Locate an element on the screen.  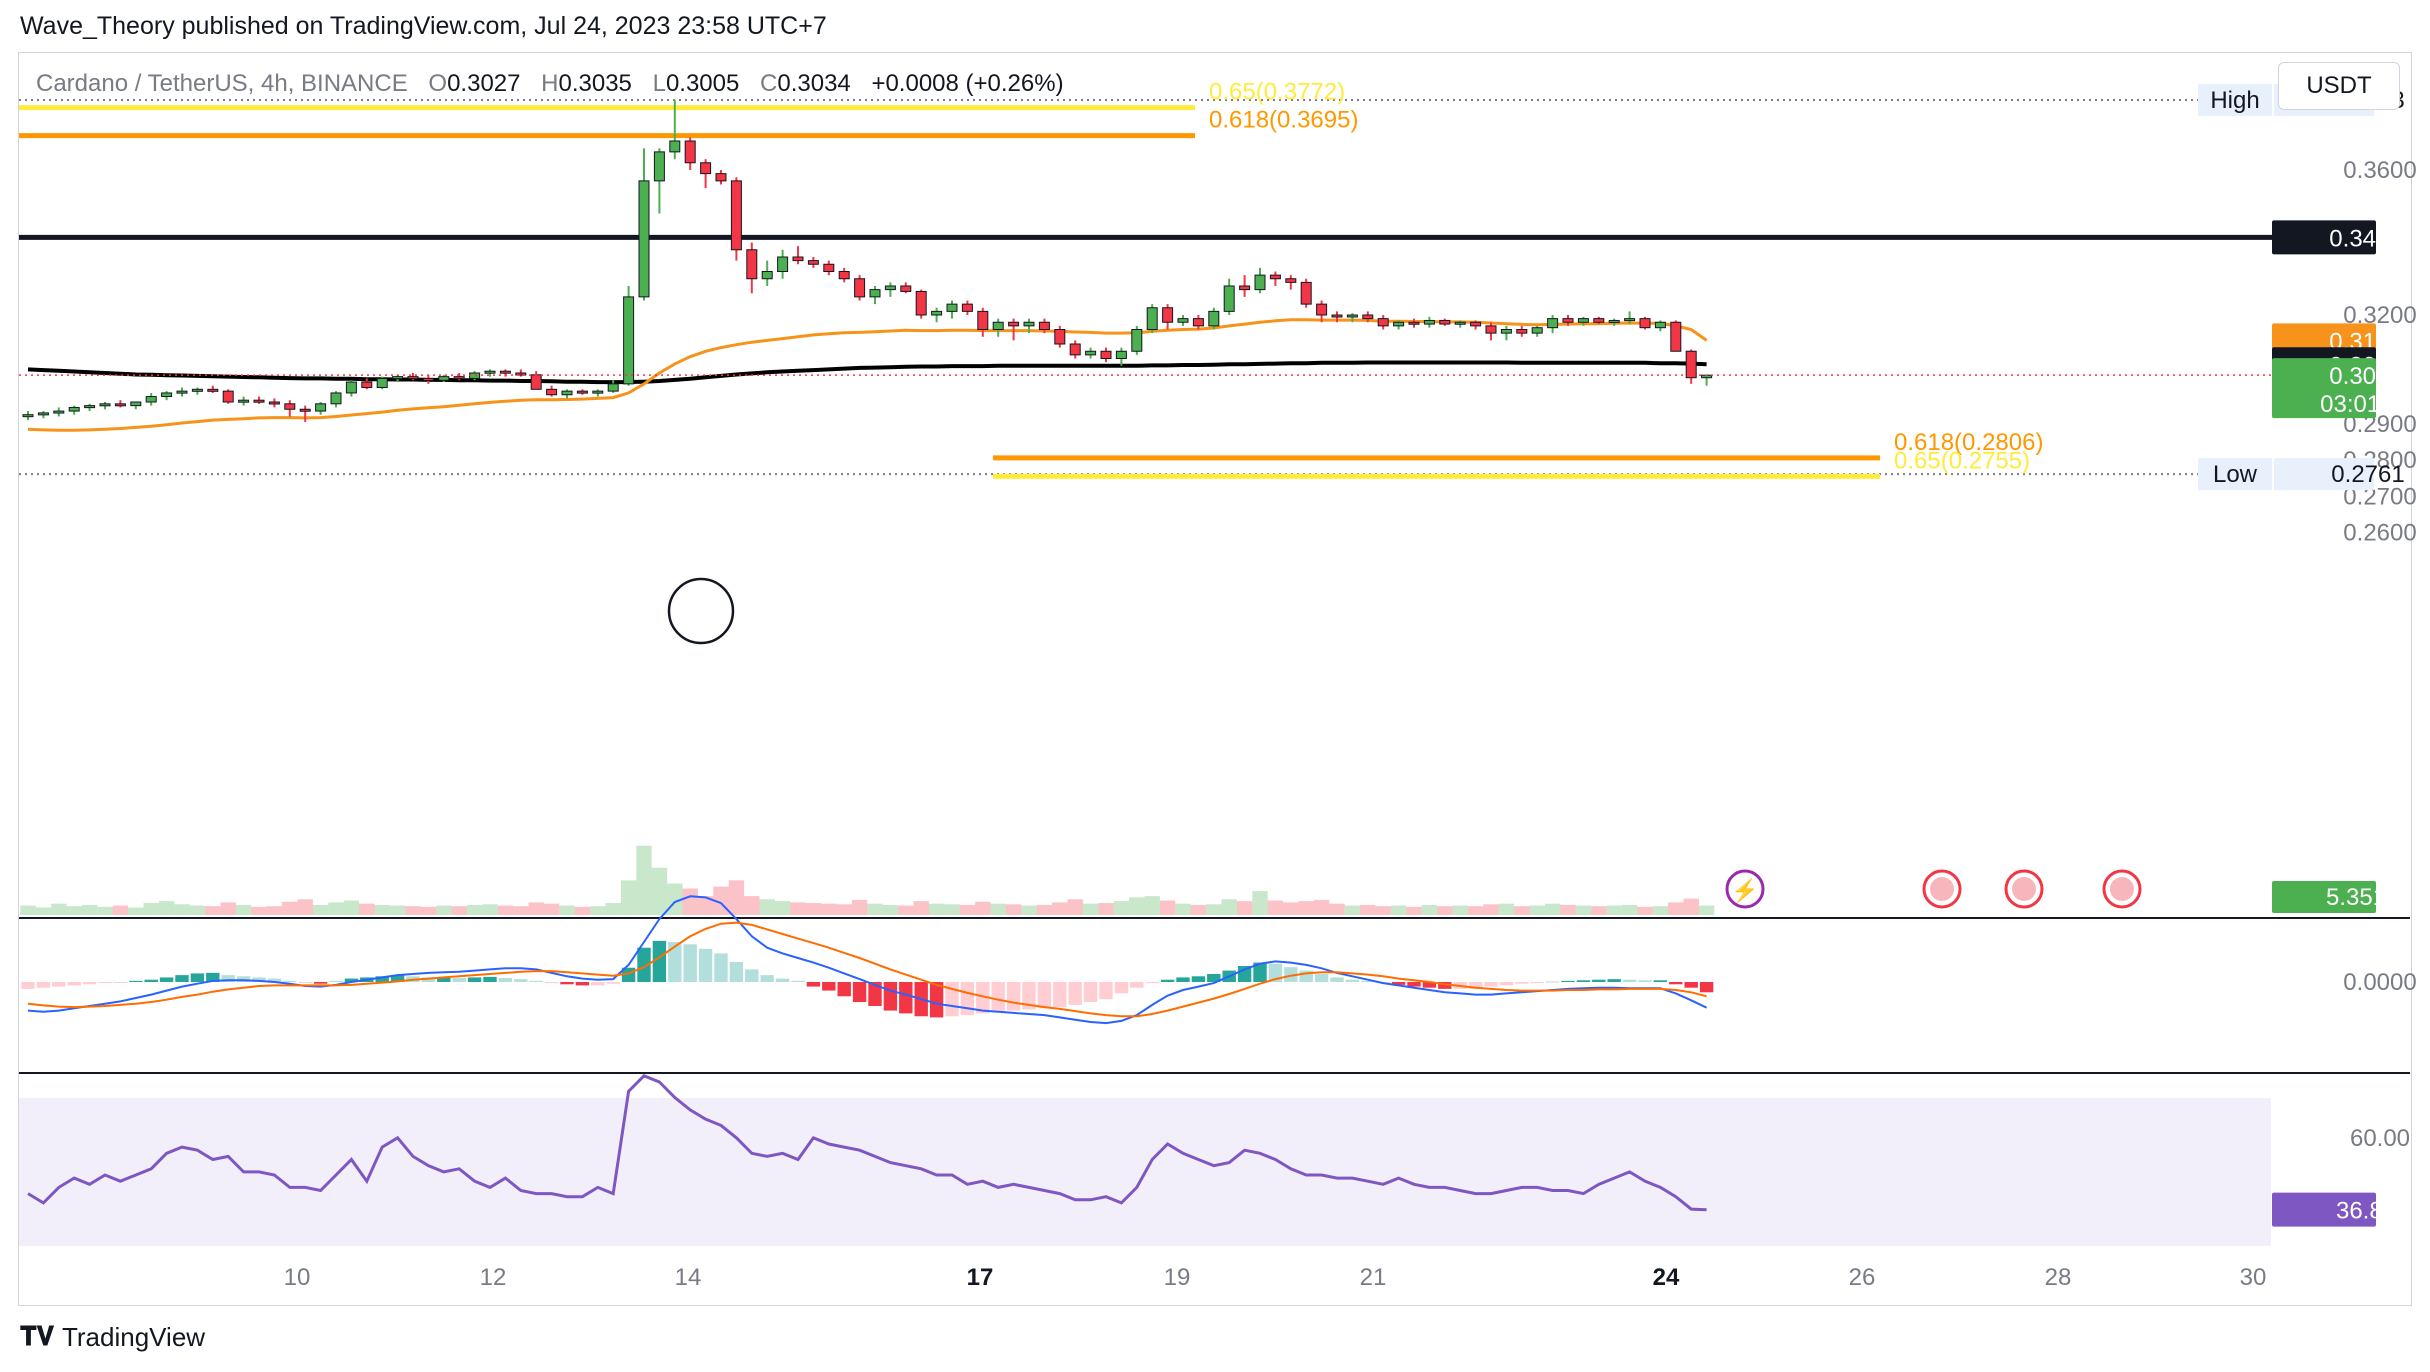
x-tick-label: 24 is located at coordinates (1666, 1277).